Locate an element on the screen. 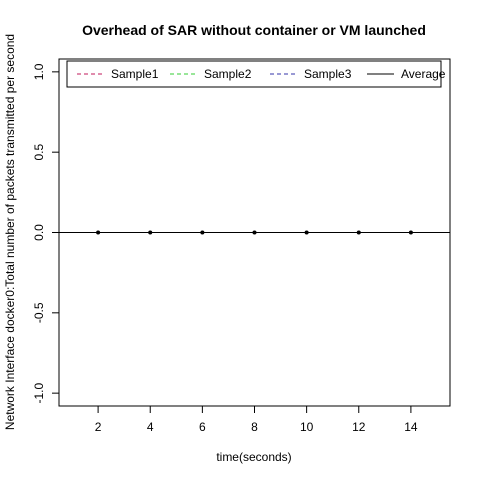 Image resolution: width=480 pixels, height=480 pixels. legend-label-sample1: Sample1 is located at coordinates (135, 74).